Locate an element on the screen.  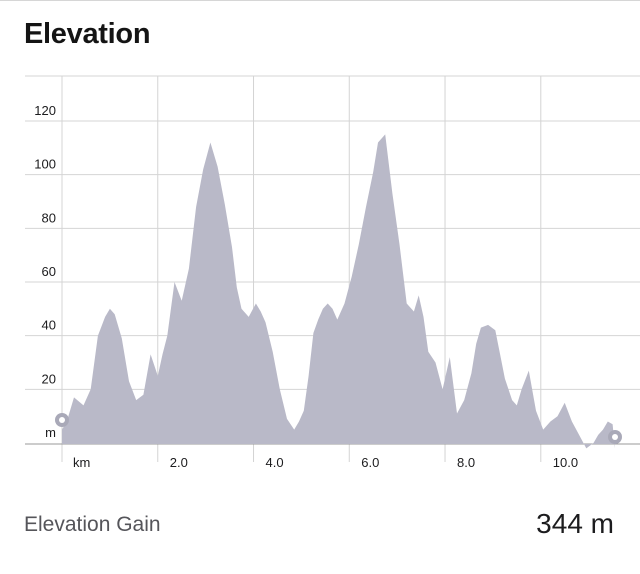
y-unit-label: m is located at coordinates (50, 432).